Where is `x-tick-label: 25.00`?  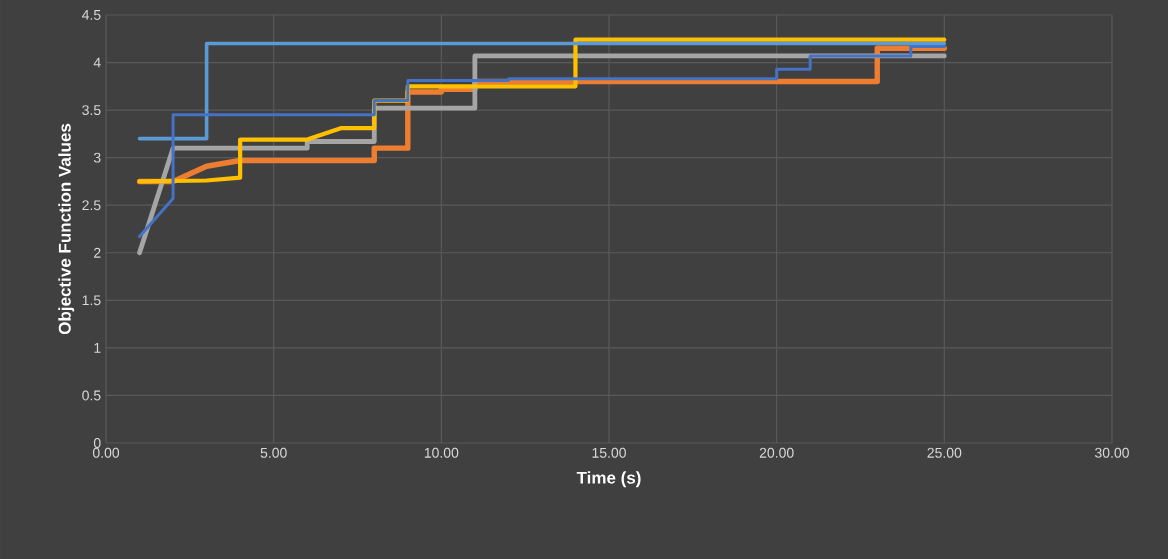
x-tick-label: 25.00 is located at coordinates (944, 452).